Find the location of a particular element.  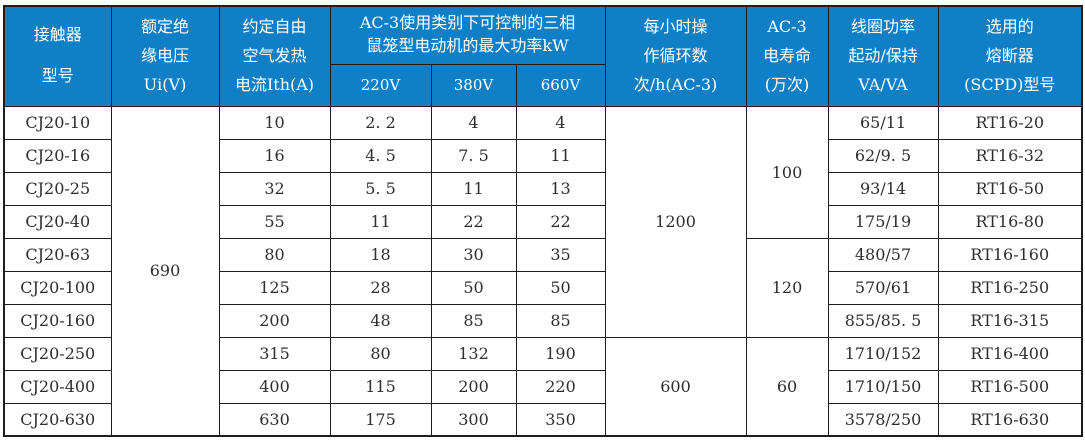

header-thermal-current: 约定自由 空气发热 电流Ith(A) is located at coordinates (274, 56).